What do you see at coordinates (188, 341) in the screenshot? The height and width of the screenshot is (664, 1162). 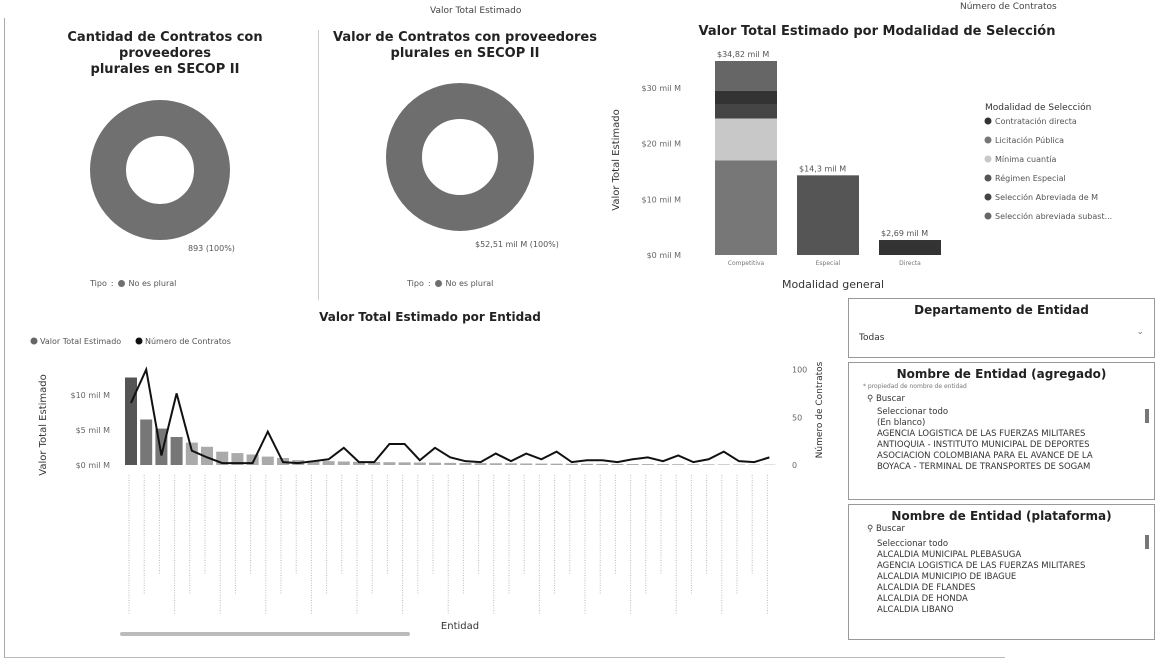 I see `entidad-legend-item: Número de Contratos` at bounding box center [188, 341].